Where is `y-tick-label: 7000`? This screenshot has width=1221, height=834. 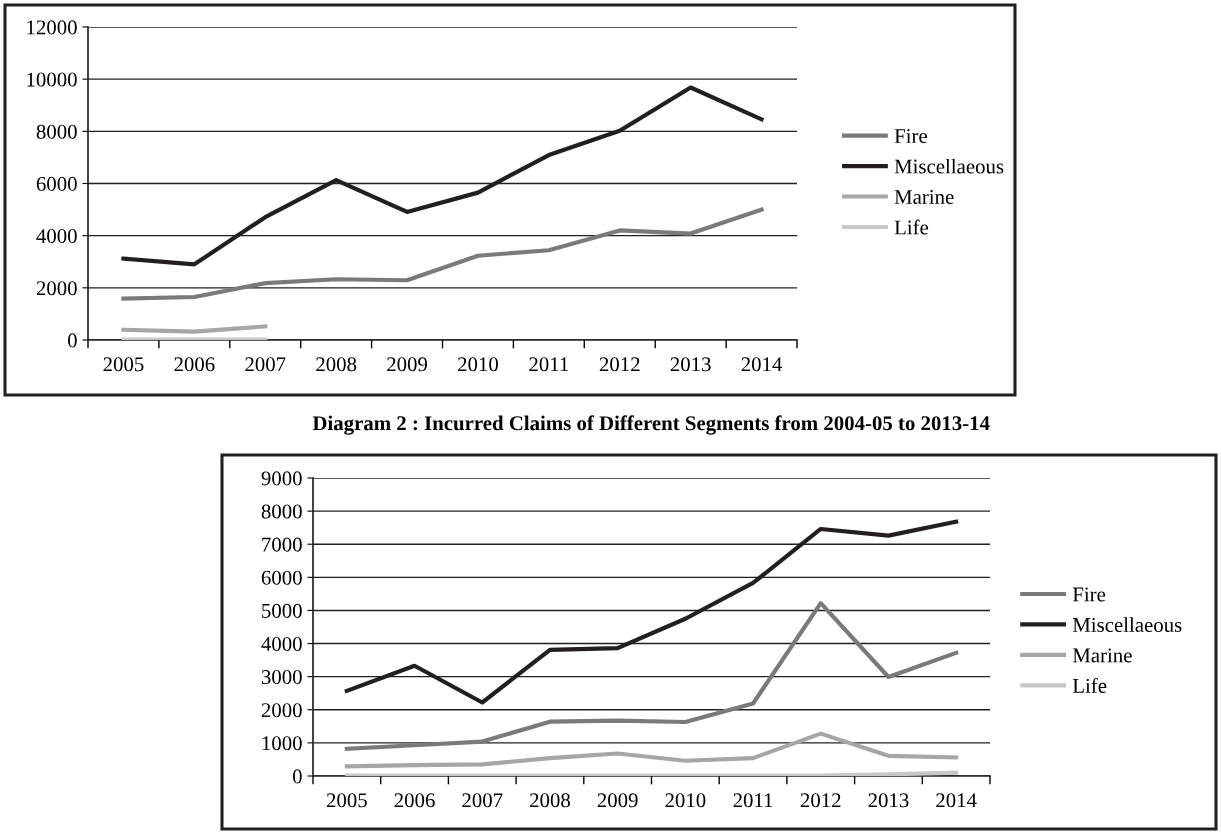 y-tick-label: 7000 is located at coordinates (282, 544).